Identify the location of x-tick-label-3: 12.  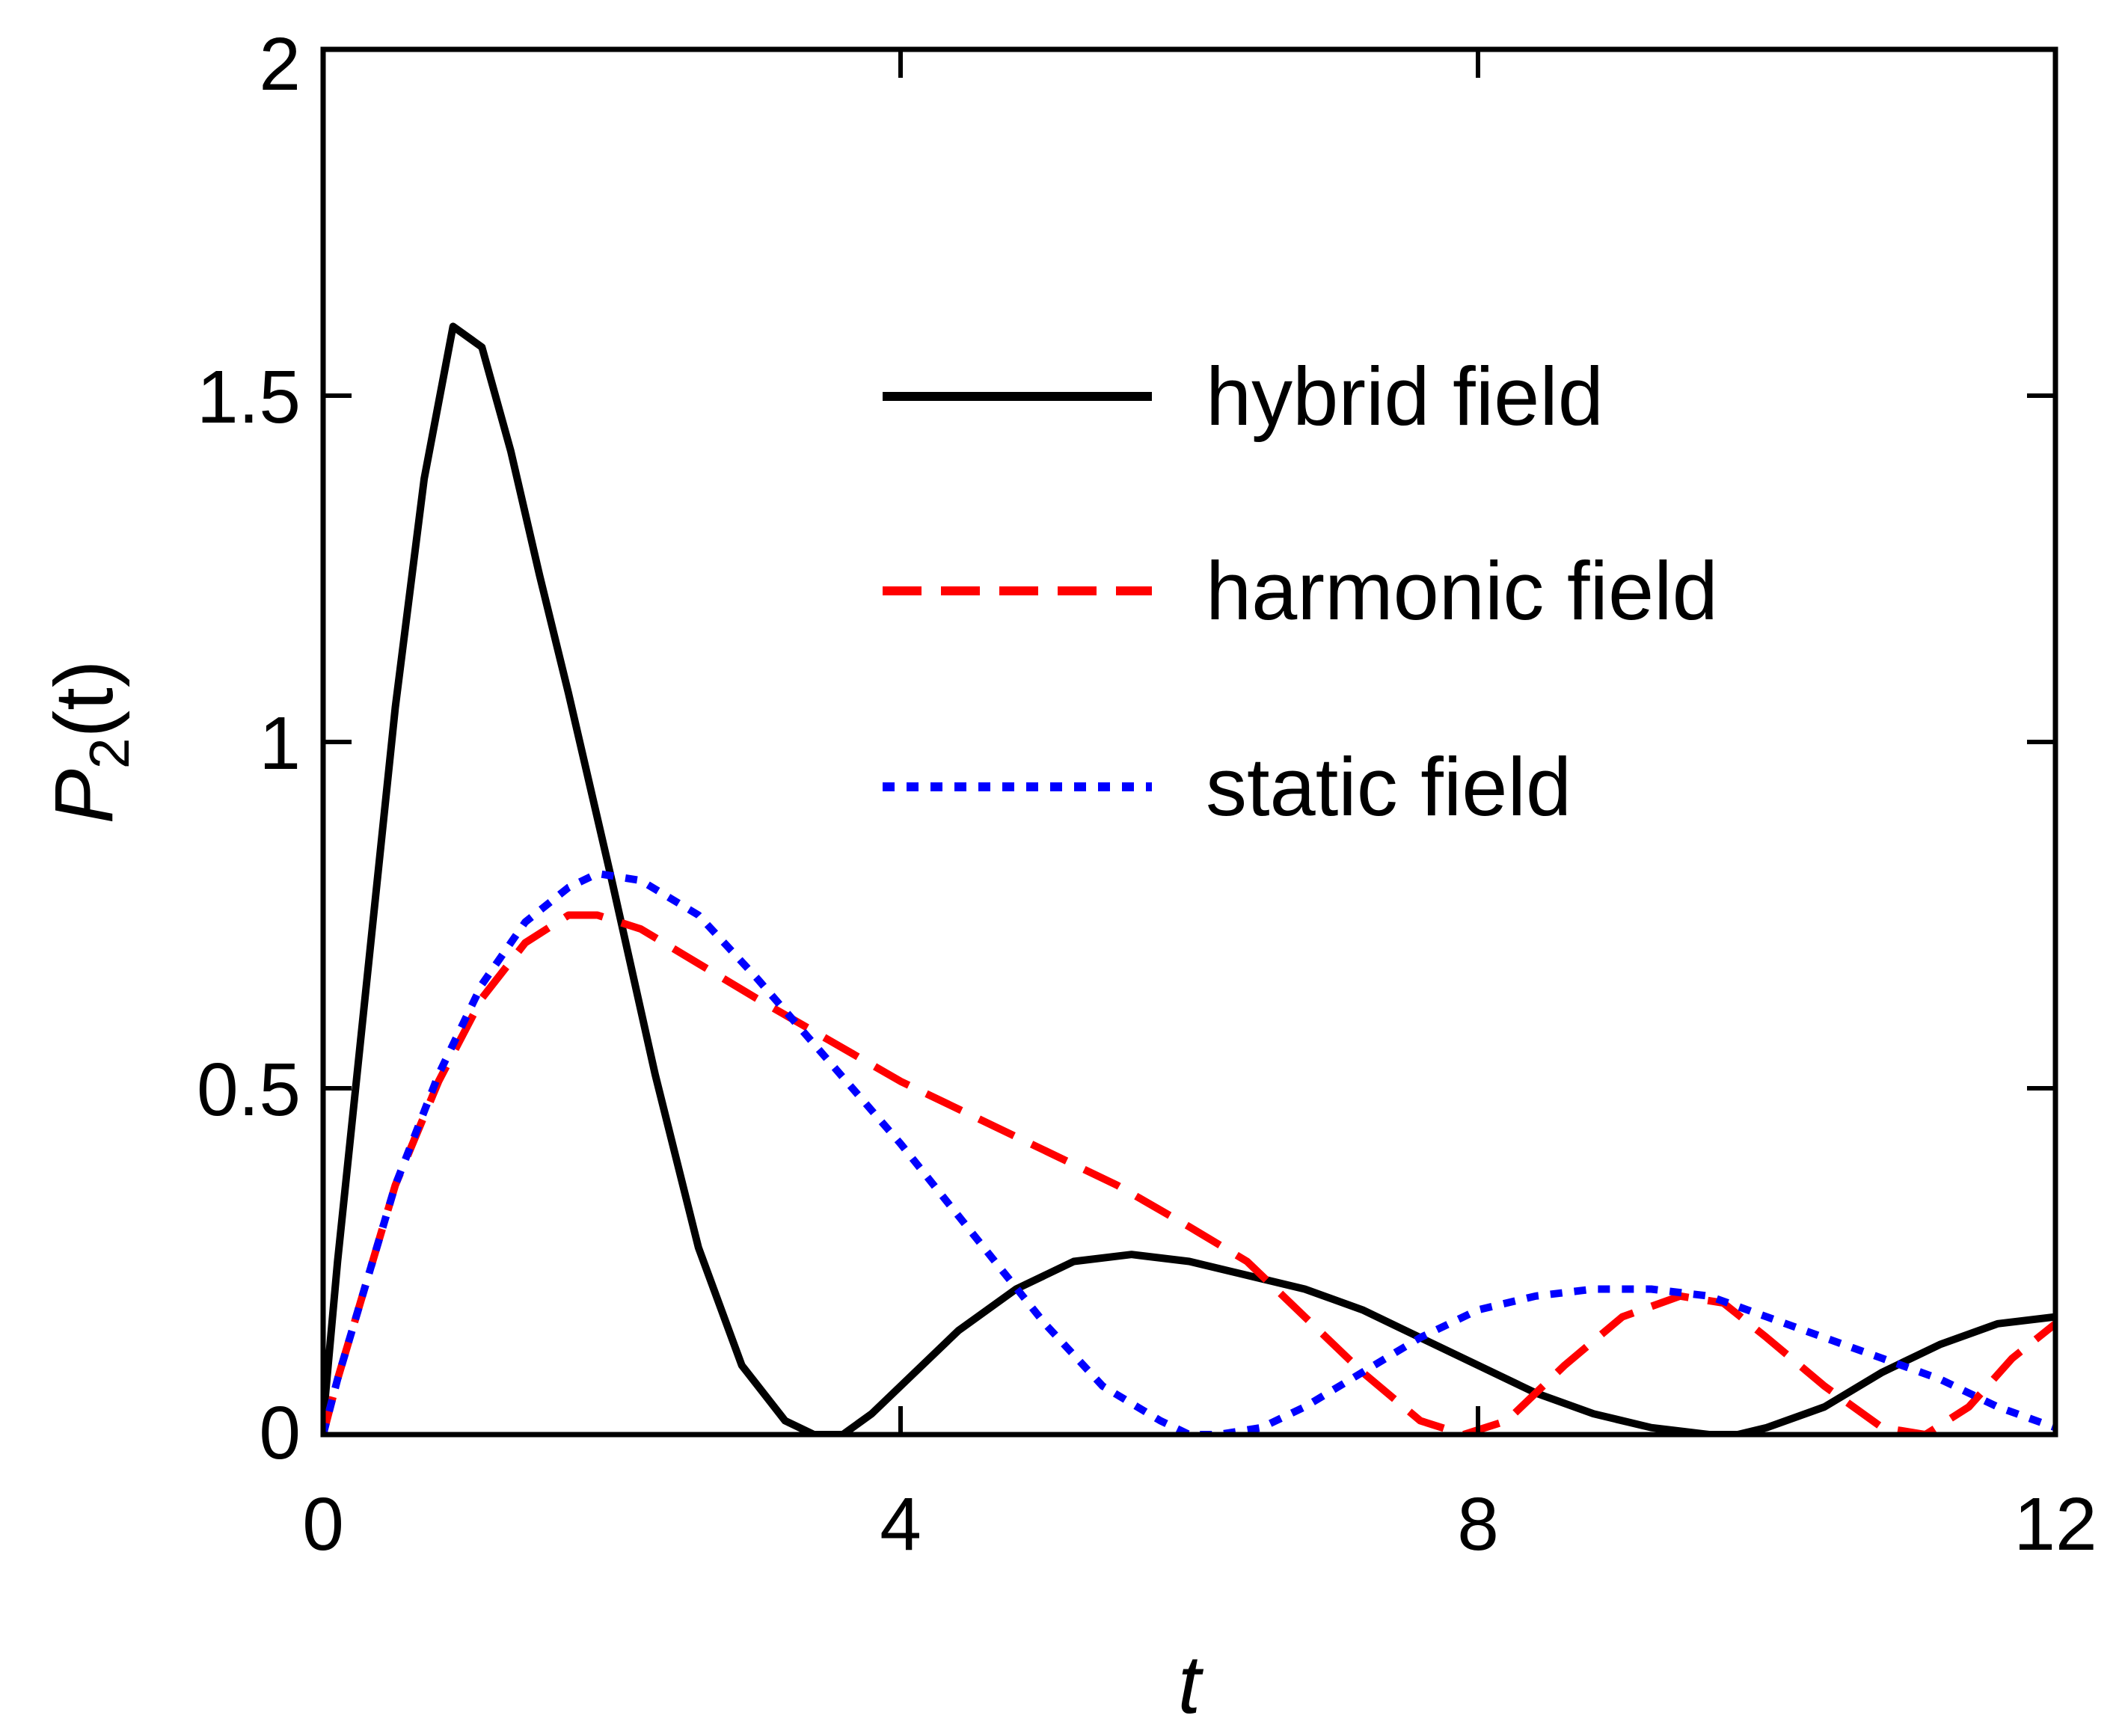
(2055, 1524).